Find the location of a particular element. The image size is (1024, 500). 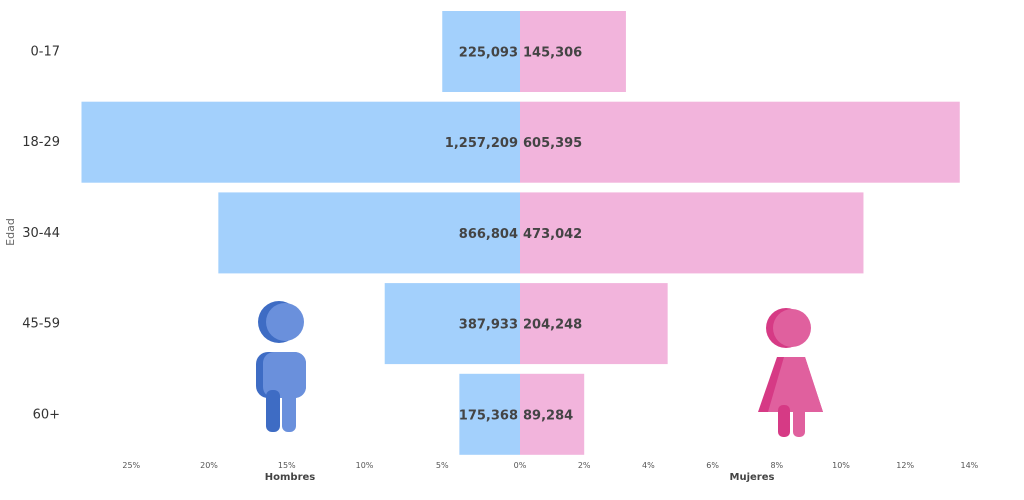

tick-label-mujeres: 2% is located at coordinates (584, 465).